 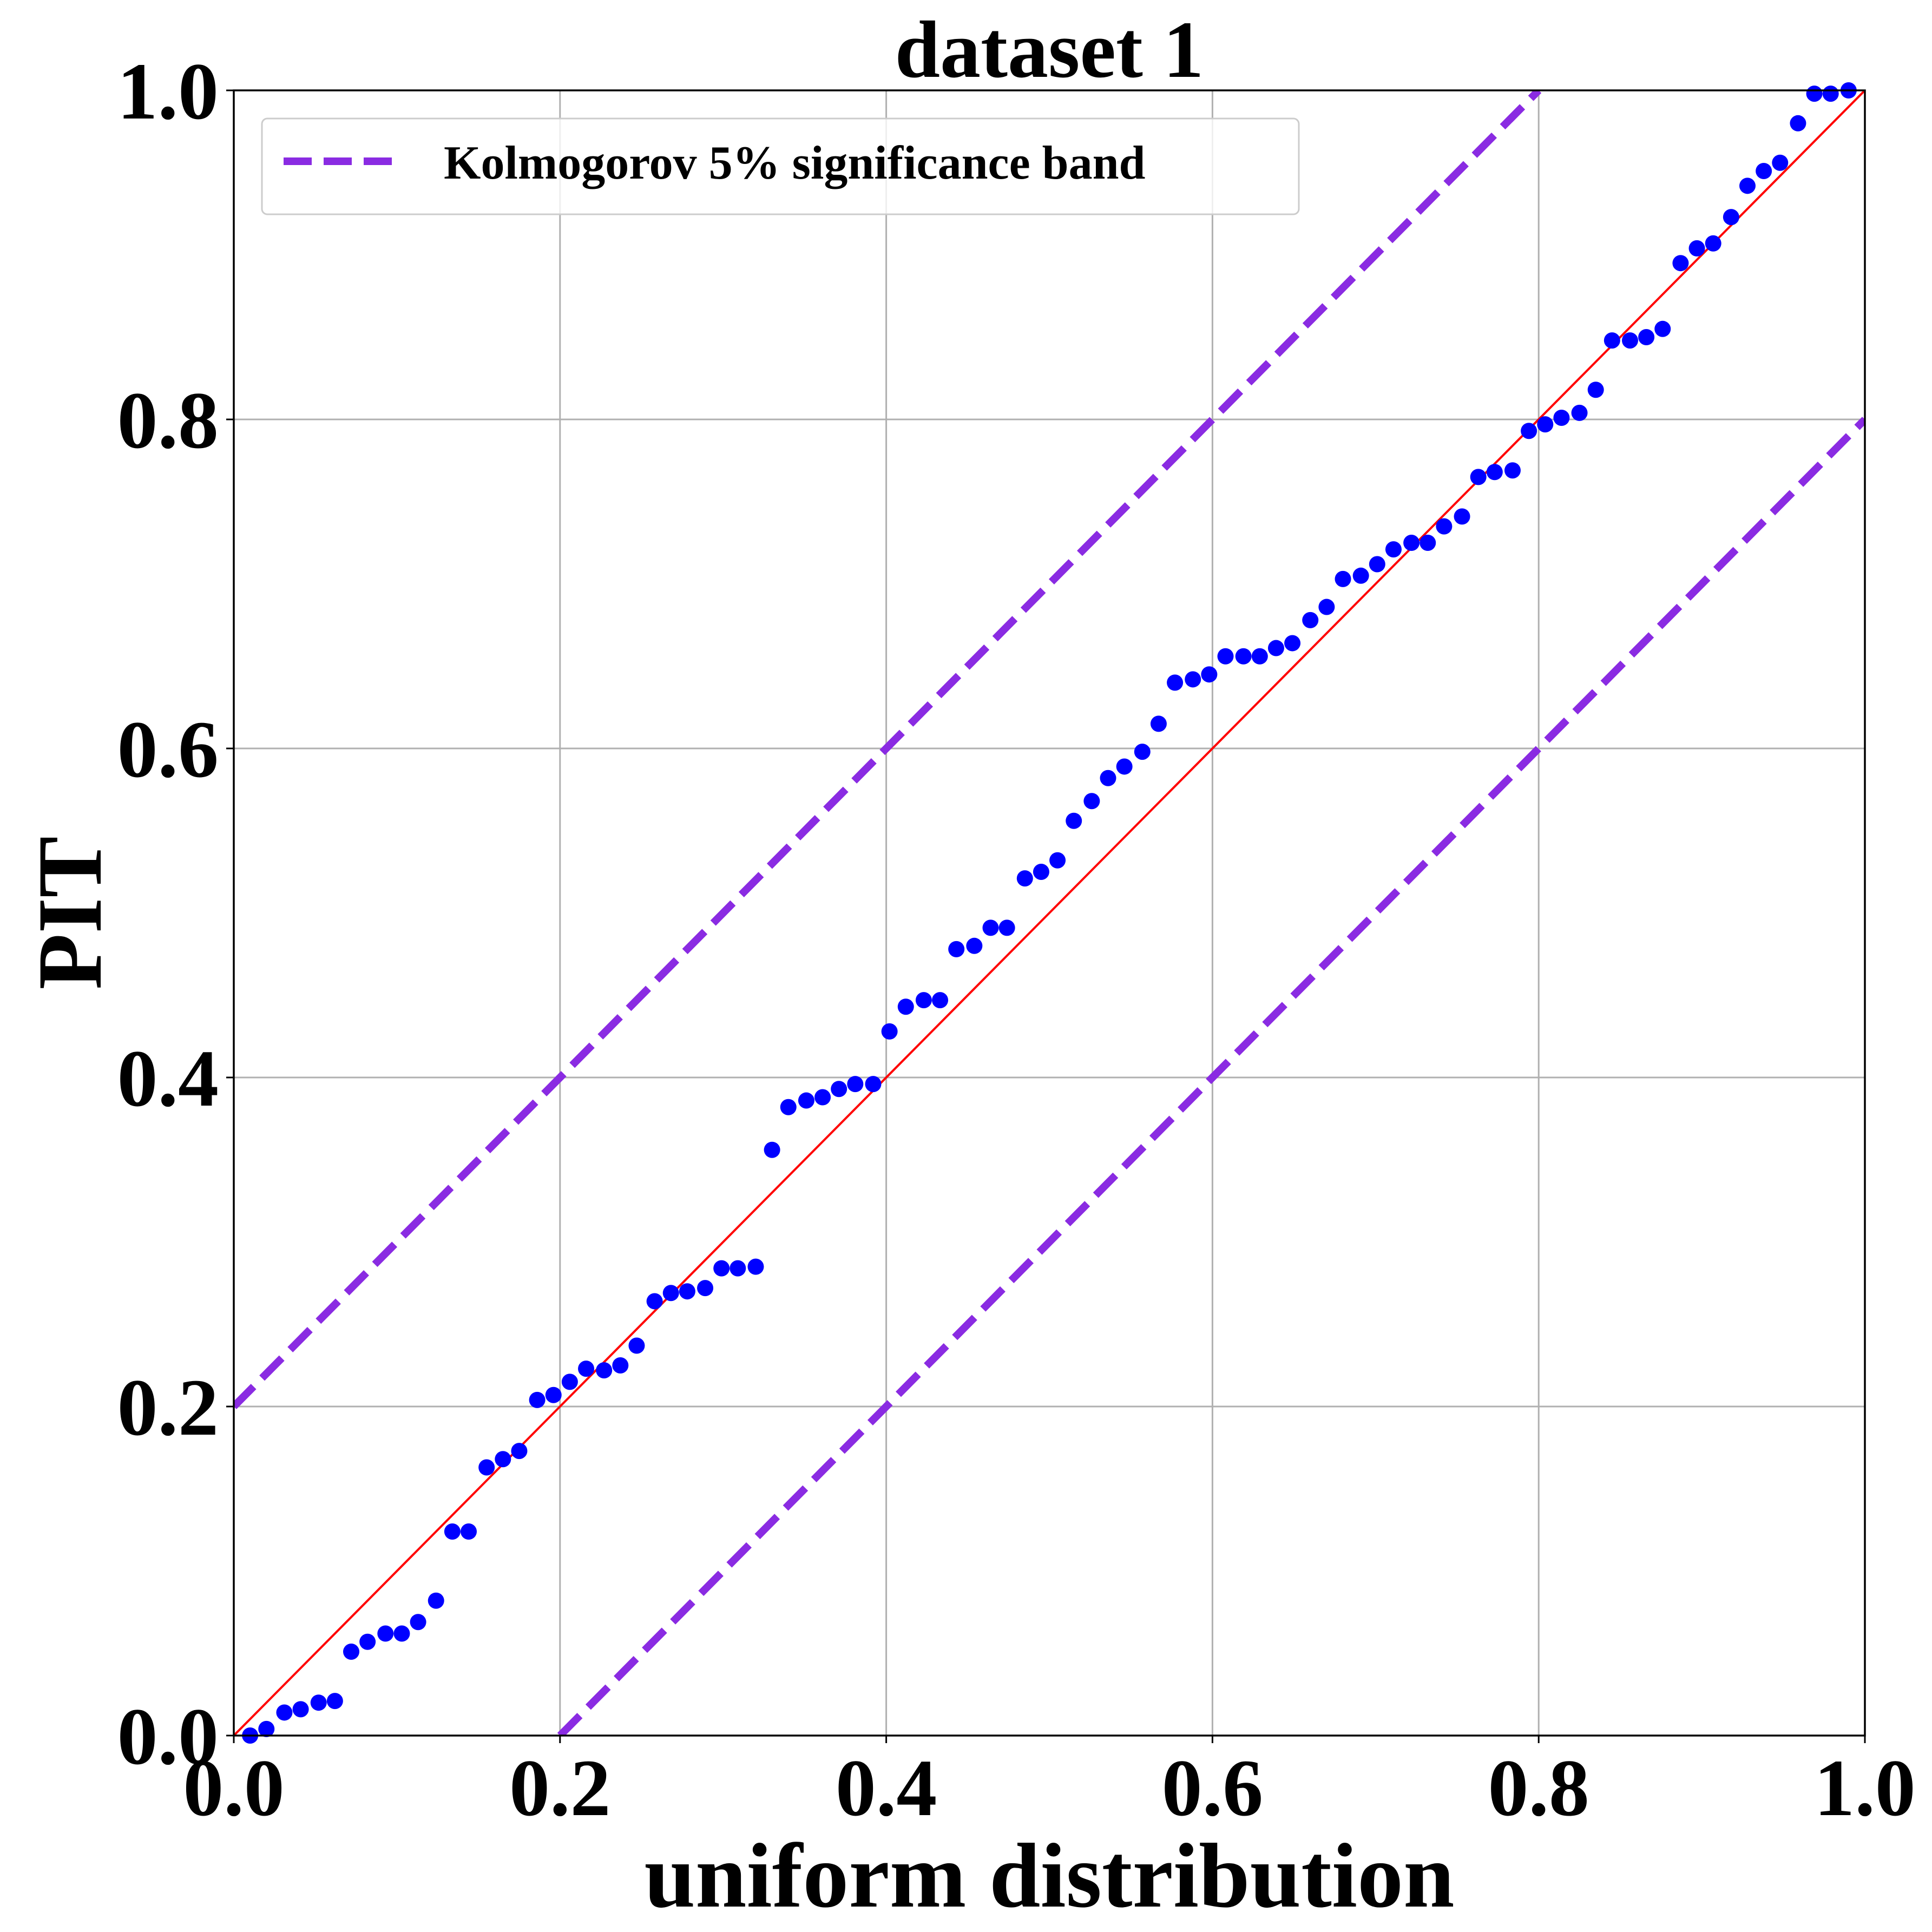 What do you see at coordinates (560, 1788) in the screenshot?
I see `x-tick-label: 0.2` at bounding box center [560, 1788].